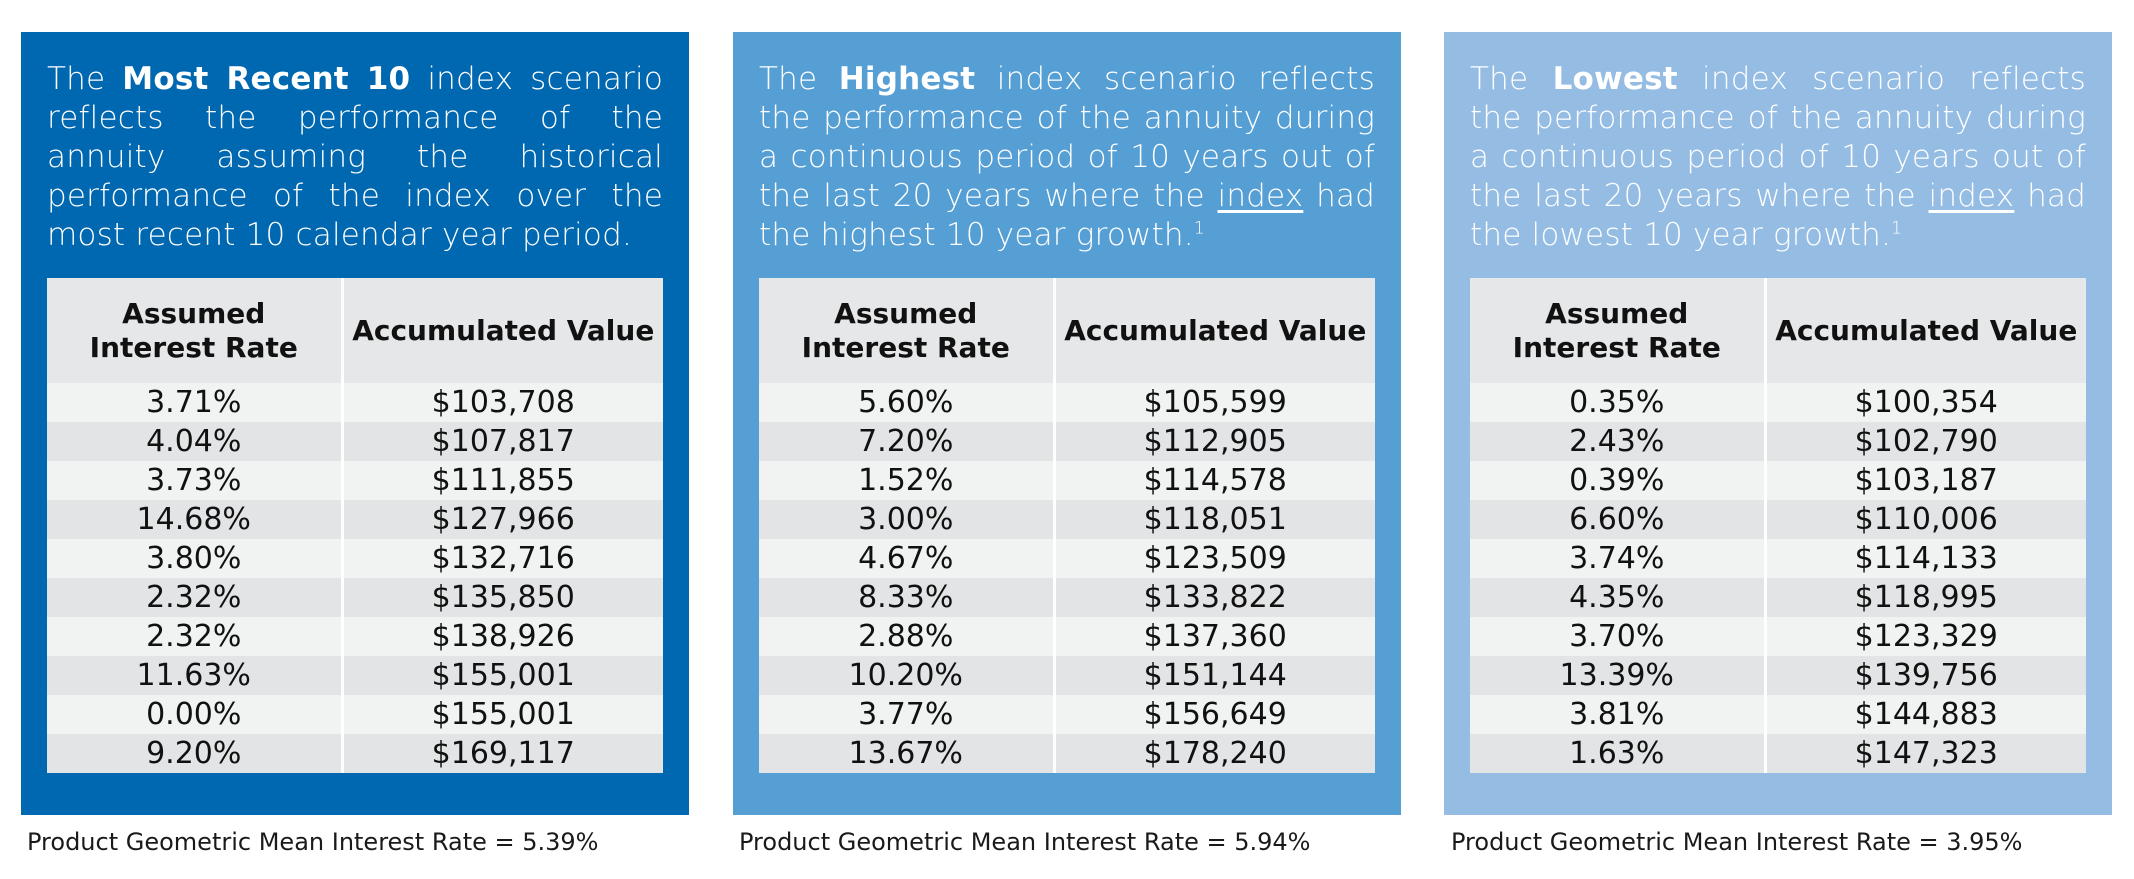 Image resolution: width=2134 pixels, height=879 pixels. What do you see at coordinates (502, 402) in the screenshot?
I see `accumulated-value-cell: $103,708` at bounding box center [502, 402].